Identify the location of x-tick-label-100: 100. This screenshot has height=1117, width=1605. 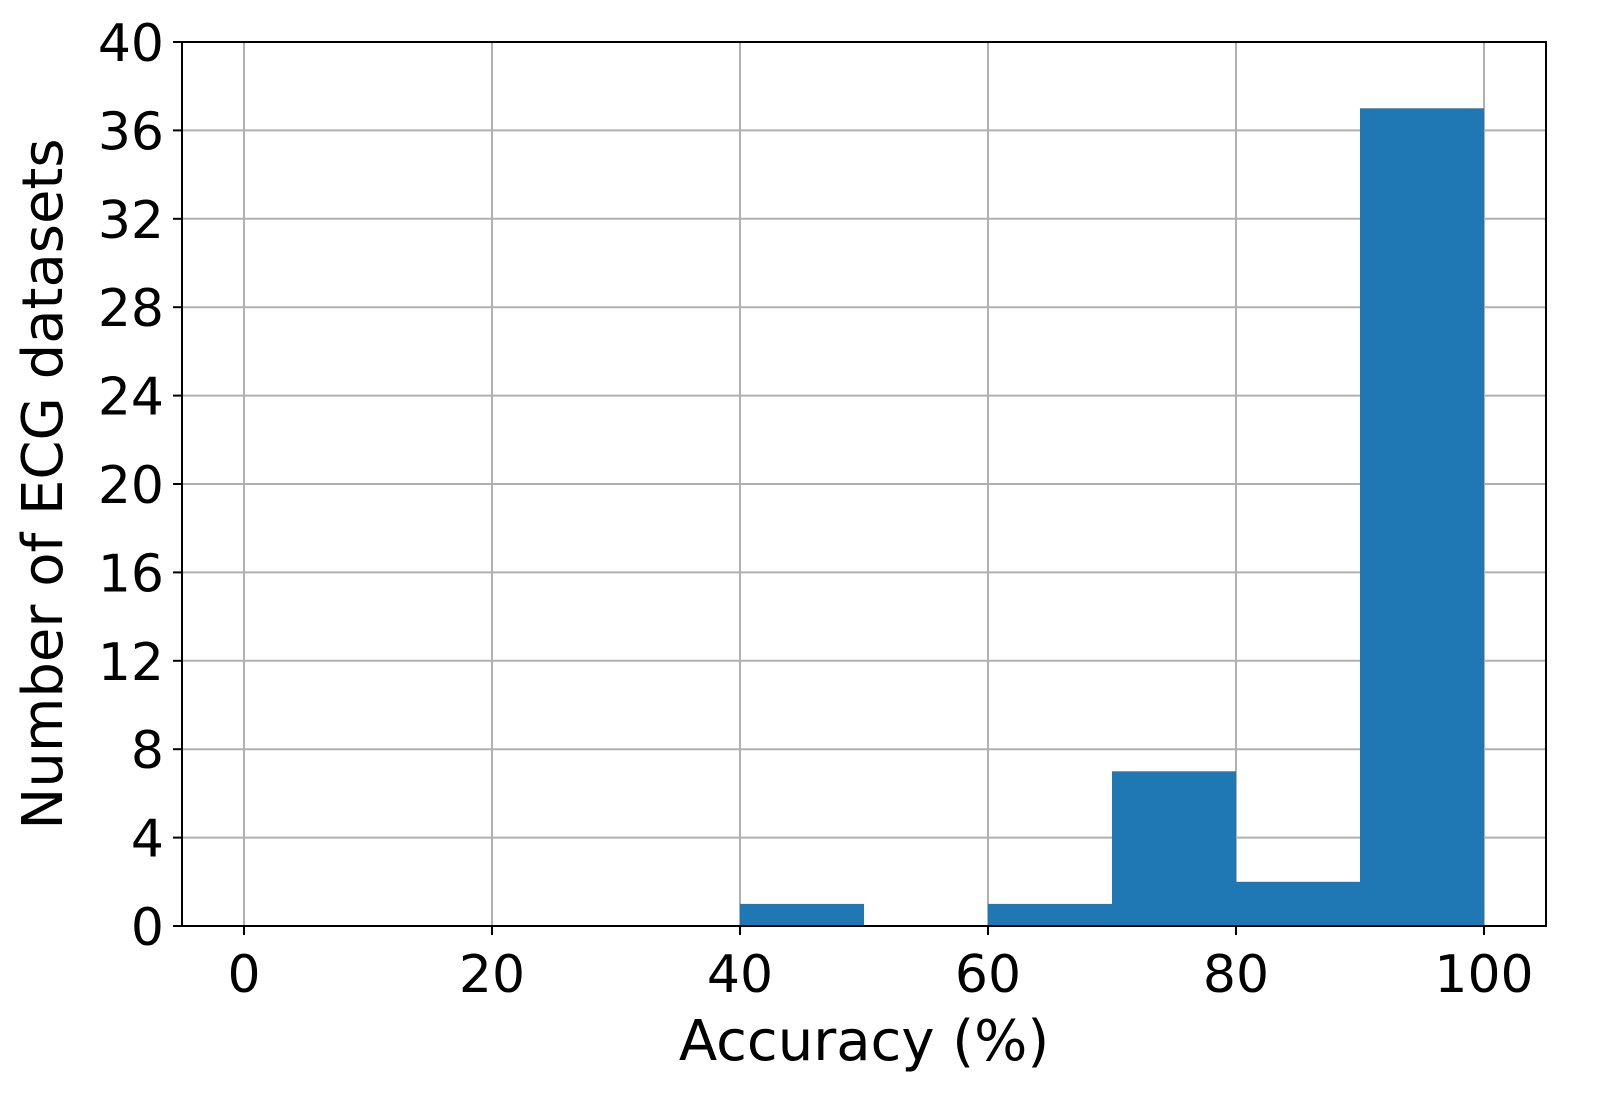
(1483, 975).